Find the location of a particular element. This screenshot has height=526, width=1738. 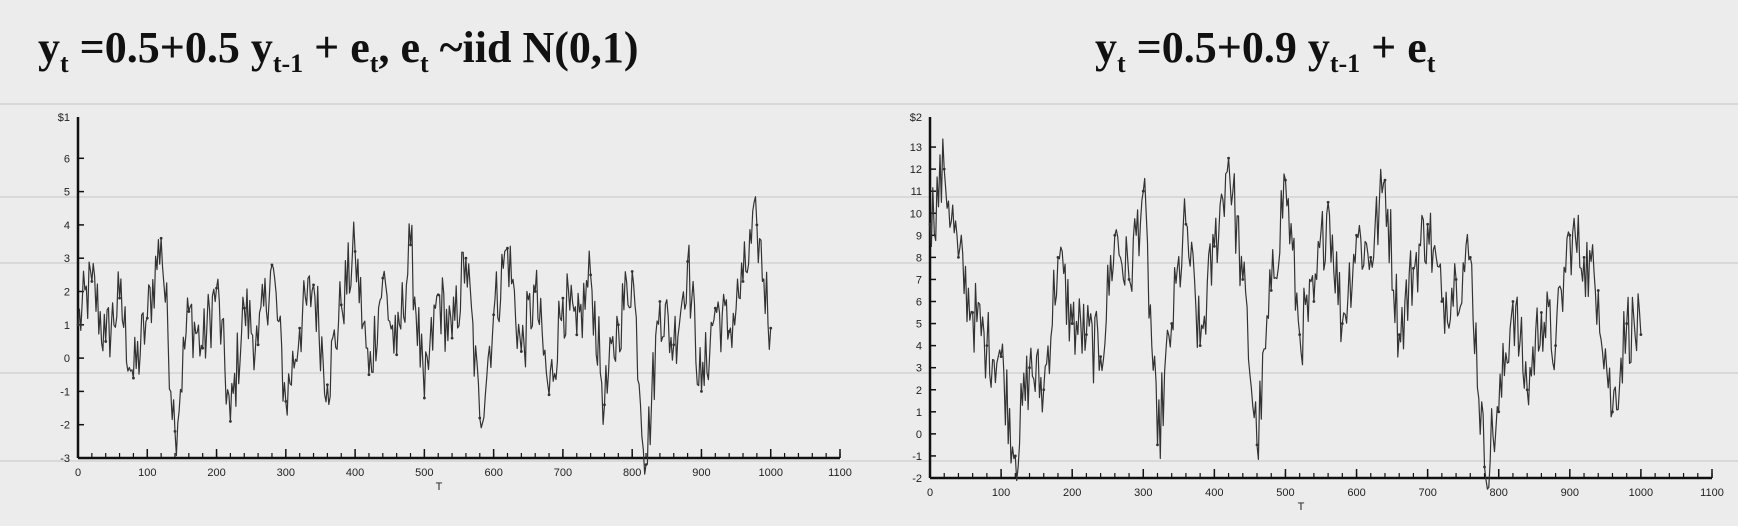

right-y-tick-label: -2 is located at coordinates (917, 479).